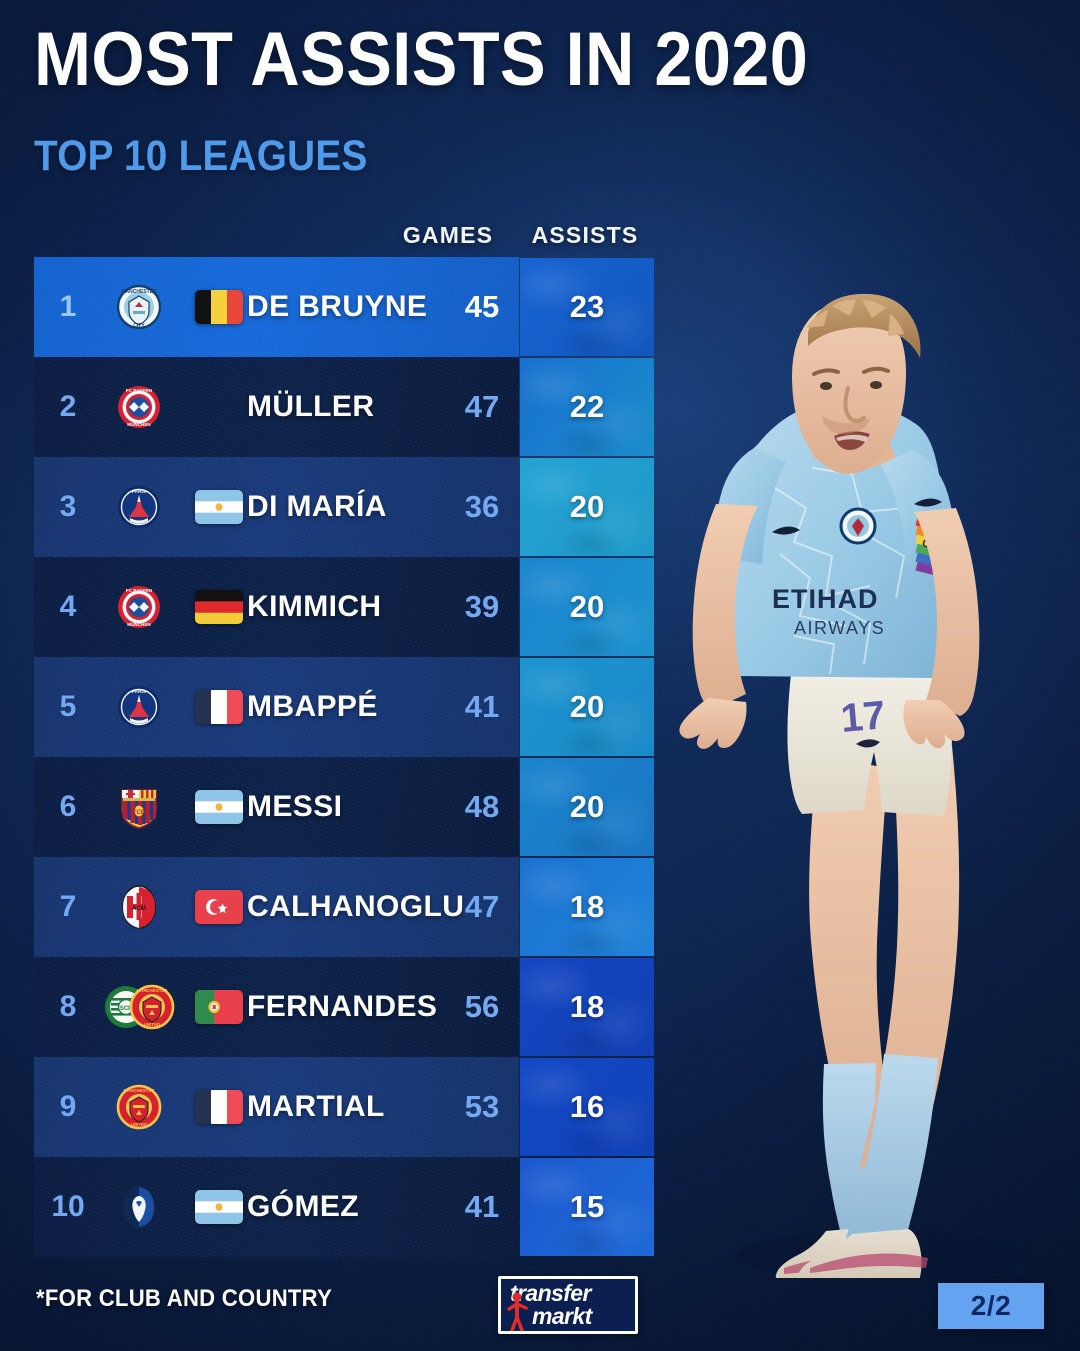 The width and height of the screenshot is (1080, 1351). What do you see at coordinates (314, 606) in the screenshot?
I see `row-player-name: KIMMICH` at bounding box center [314, 606].